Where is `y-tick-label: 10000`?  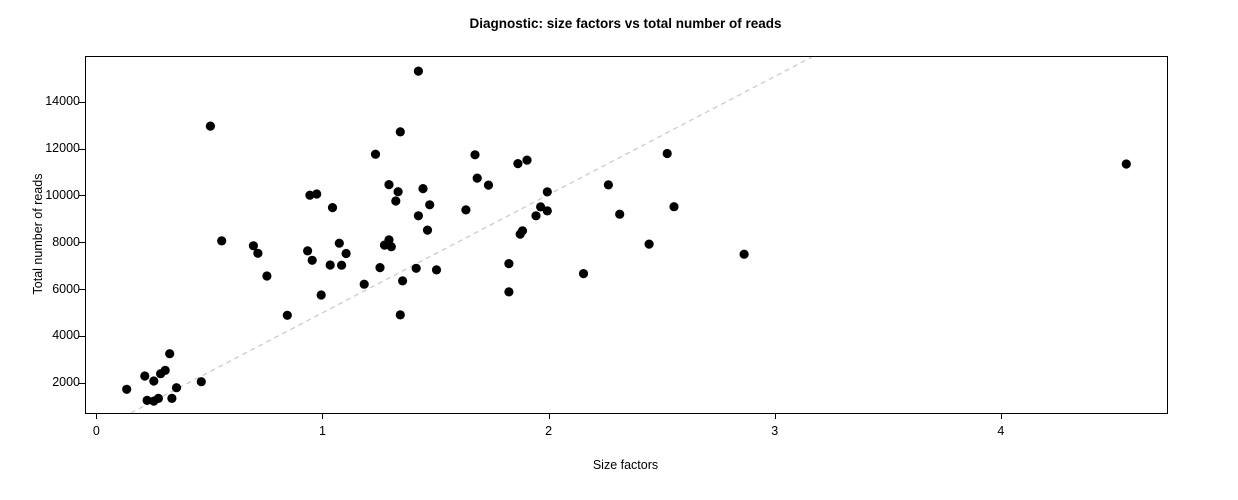
y-tick-label: 10000 is located at coordinates (62, 194).